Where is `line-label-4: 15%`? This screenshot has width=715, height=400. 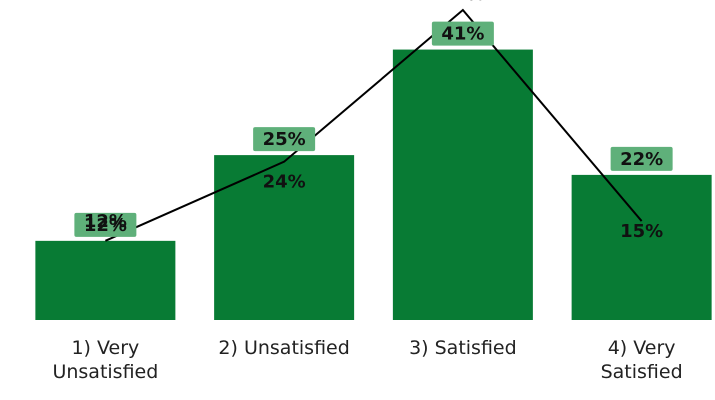
line-label-4: 15% is located at coordinates (641, 231).